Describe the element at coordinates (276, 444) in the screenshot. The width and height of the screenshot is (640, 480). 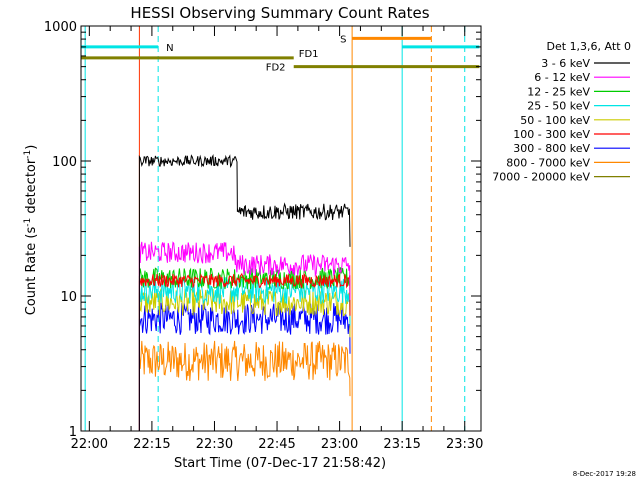
I see `x-tick-label: 22:45` at that location.